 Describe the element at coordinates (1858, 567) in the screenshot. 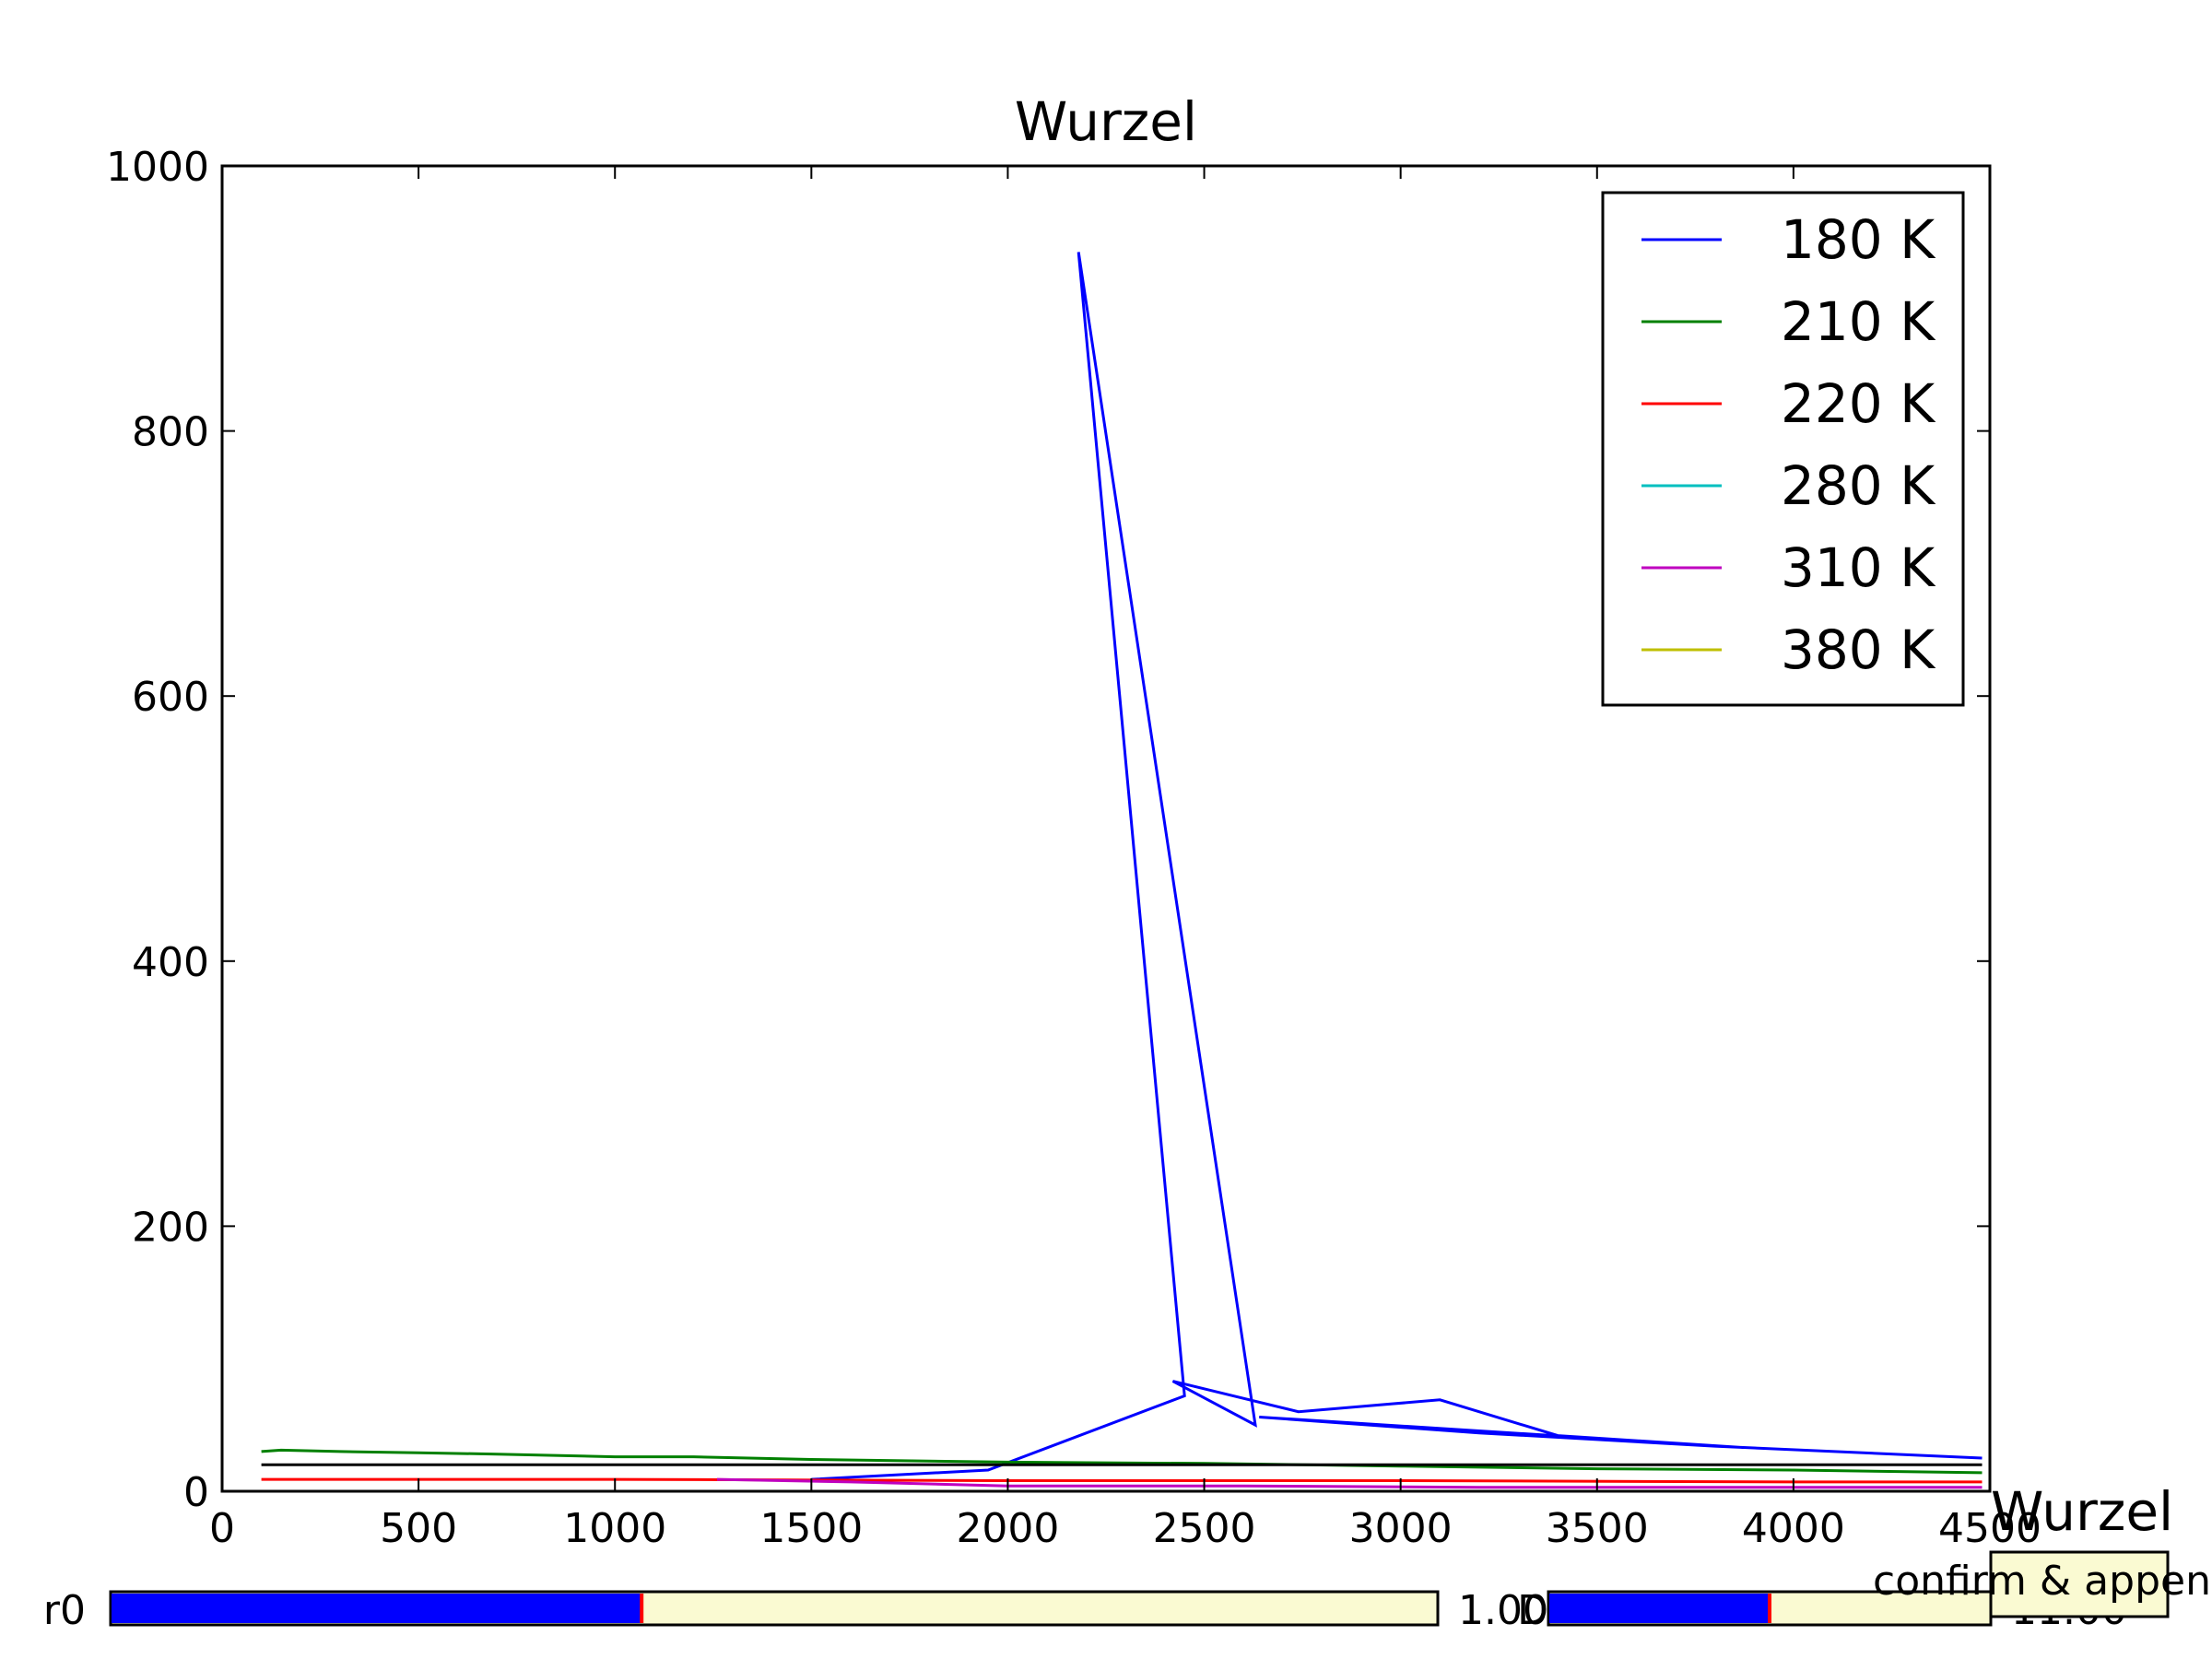

I see `legend-label: 310 K` at that location.